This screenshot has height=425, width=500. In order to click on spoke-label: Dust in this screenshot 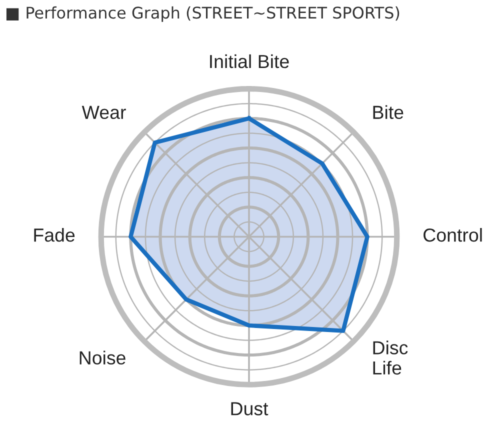, I will do `click(249, 409)`.